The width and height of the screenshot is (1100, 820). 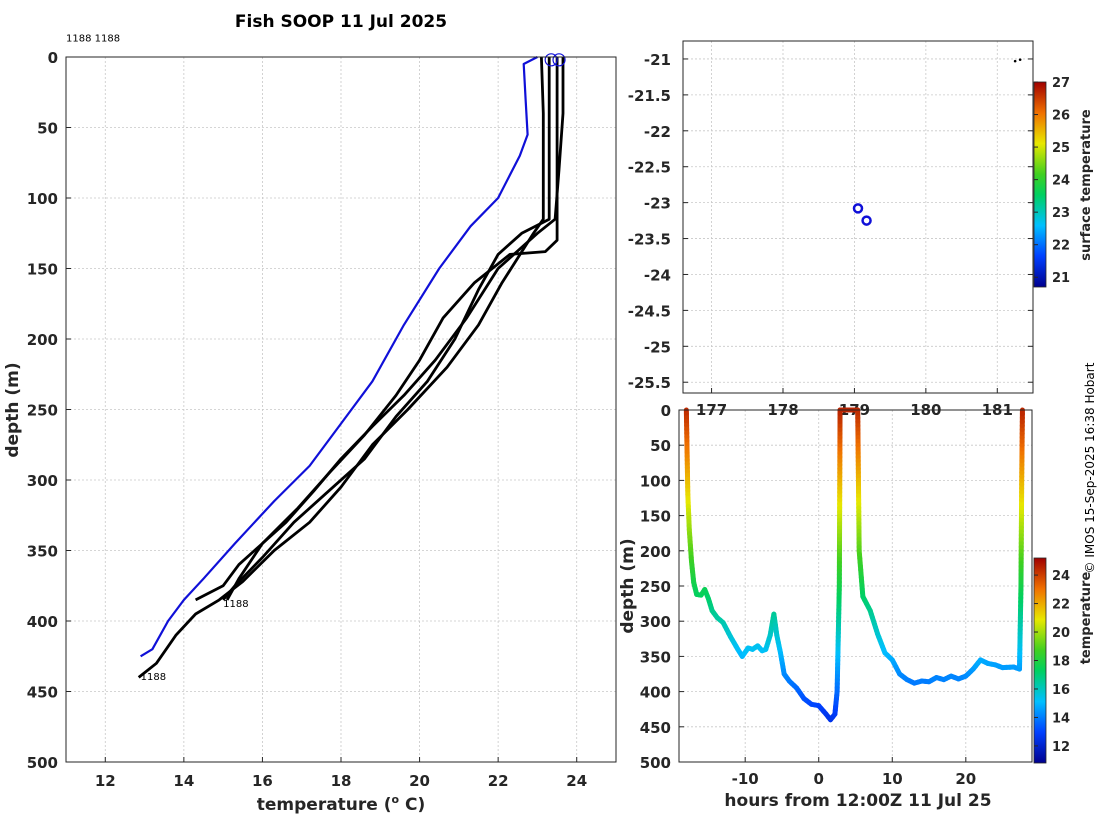 What do you see at coordinates (1090, 467) in the screenshot?
I see `credit-text: © IMOS 15-Sep-2025 16:38 Hobart` at bounding box center [1090, 467].